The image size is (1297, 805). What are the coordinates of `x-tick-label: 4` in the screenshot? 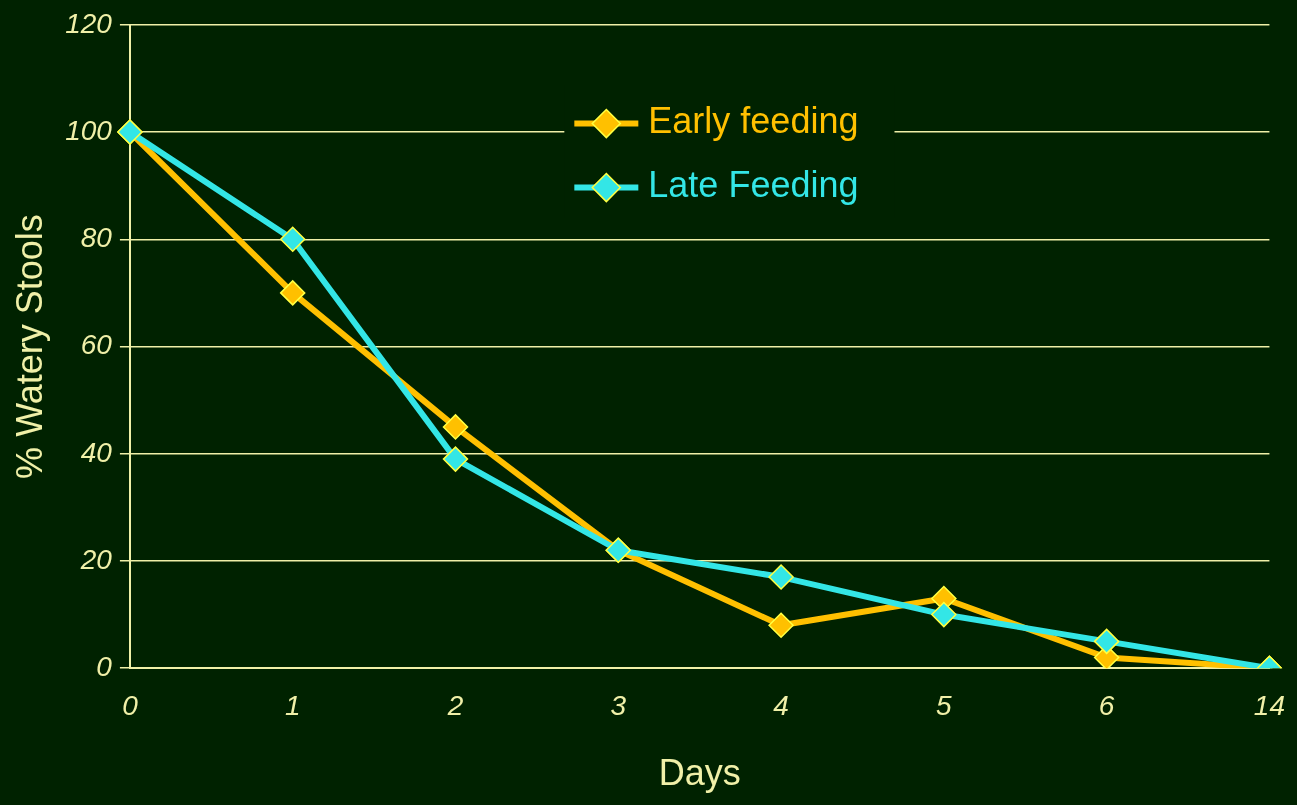 It's located at (781, 705).